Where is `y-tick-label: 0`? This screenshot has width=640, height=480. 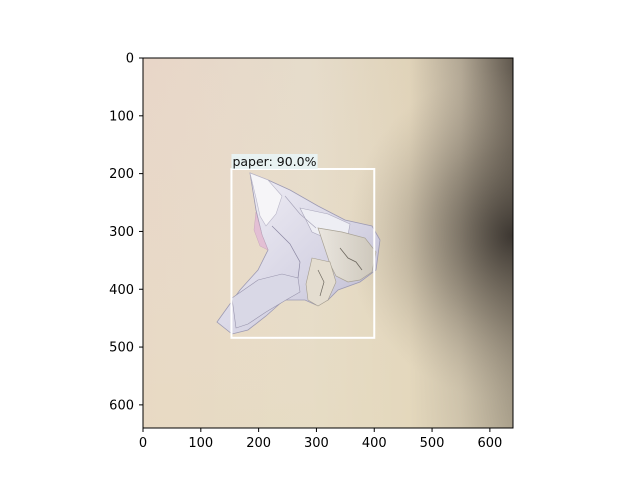 y-tick-label: 0 is located at coordinates (130, 59).